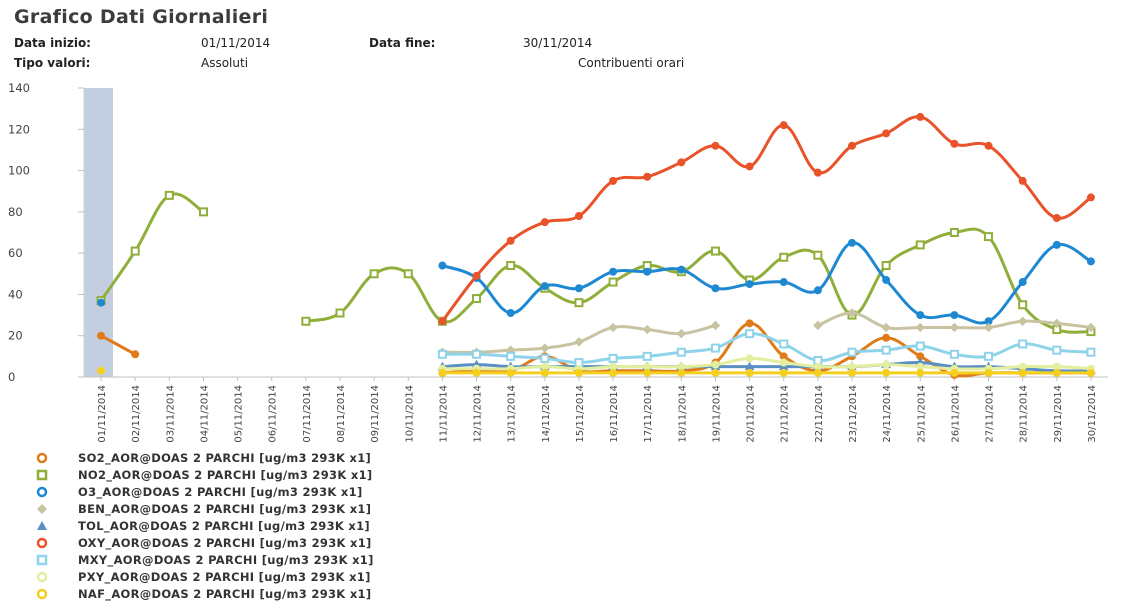 This screenshot has height=612, width=1121. What do you see at coordinates (170, 414) in the screenshot?
I see `x-tick-label: 03/11/2014` at bounding box center [170, 414].